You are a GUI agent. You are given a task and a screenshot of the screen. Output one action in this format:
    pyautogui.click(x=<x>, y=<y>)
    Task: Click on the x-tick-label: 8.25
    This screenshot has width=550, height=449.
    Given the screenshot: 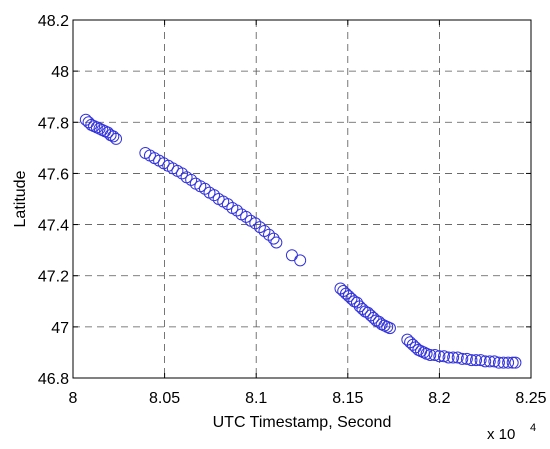 What is the action you would take?
    pyautogui.click(x=530, y=398)
    